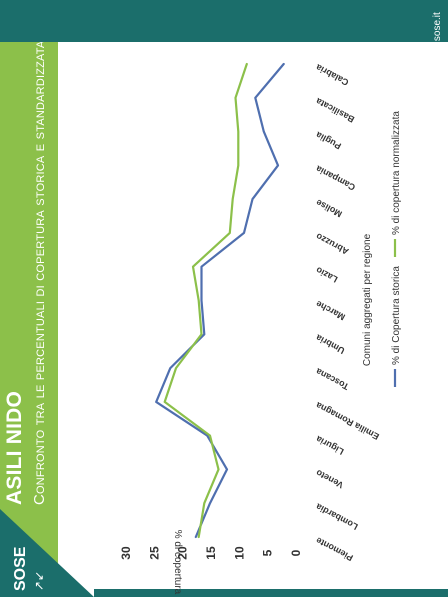 The width and height of the screenshot is (448, 597). What do you see at coordinates (326, 275) in the screenshot?
I see `x-tick-label: Lazio` at bounding box center [326, 275].